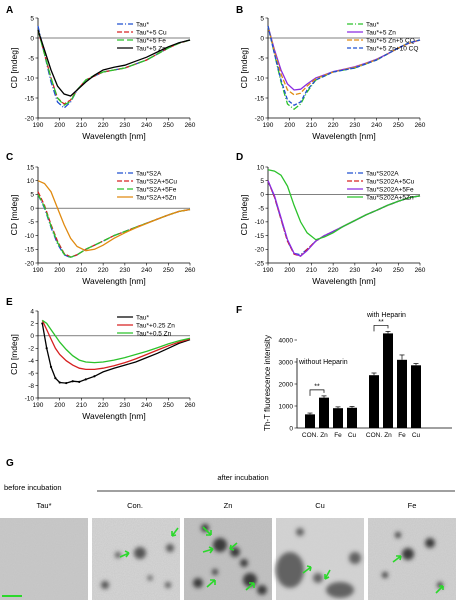 This screenshot has height=600, width=461. What do you see at coordinates (286, 340) in the screenshot?
I see `y-tick-label: 4000` at bounding box center [286, 340].